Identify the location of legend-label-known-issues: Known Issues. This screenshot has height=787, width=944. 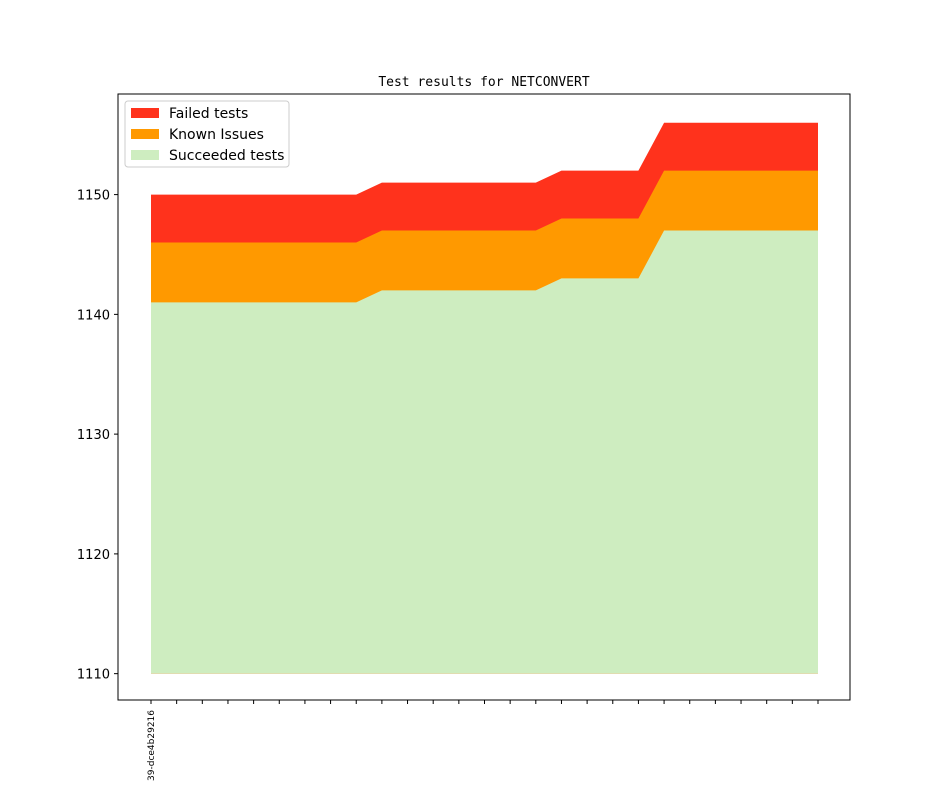
(216, 135).